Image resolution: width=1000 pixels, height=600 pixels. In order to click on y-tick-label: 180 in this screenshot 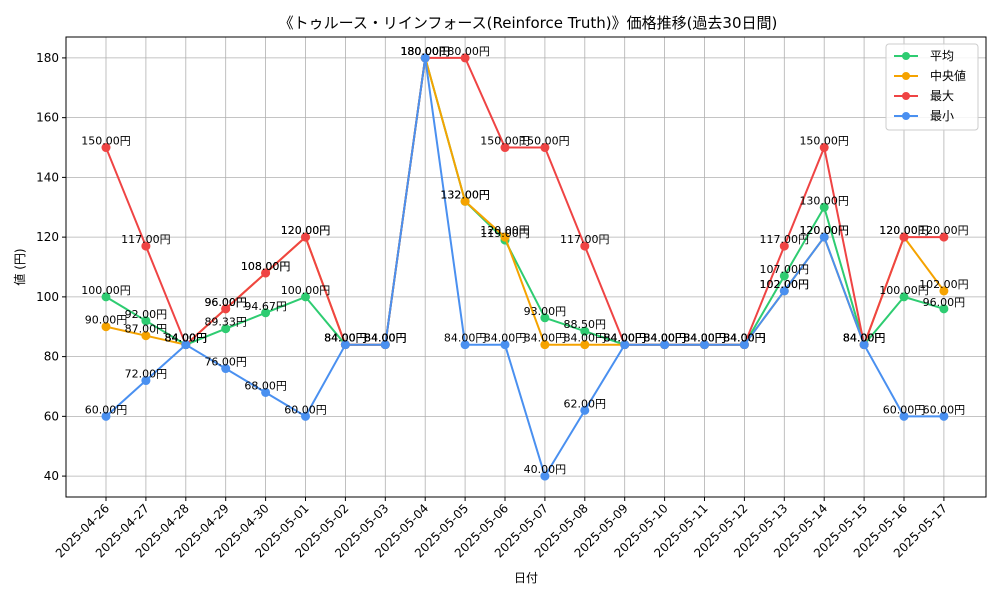, I will do `click(47, 58)`.